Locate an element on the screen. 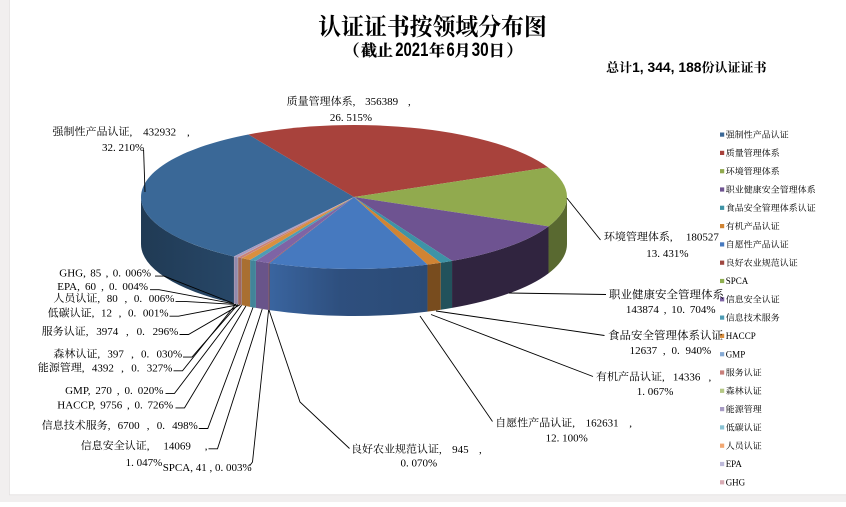 The image size is (846, 507). svg-text: , 180527 is located at coordinates (695, 237).